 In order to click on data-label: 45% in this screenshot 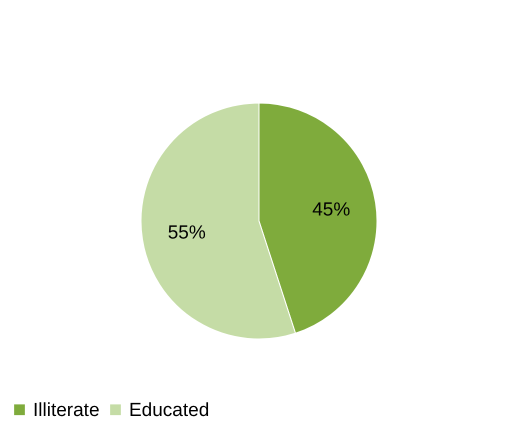, I will do `click(331, 210)`.